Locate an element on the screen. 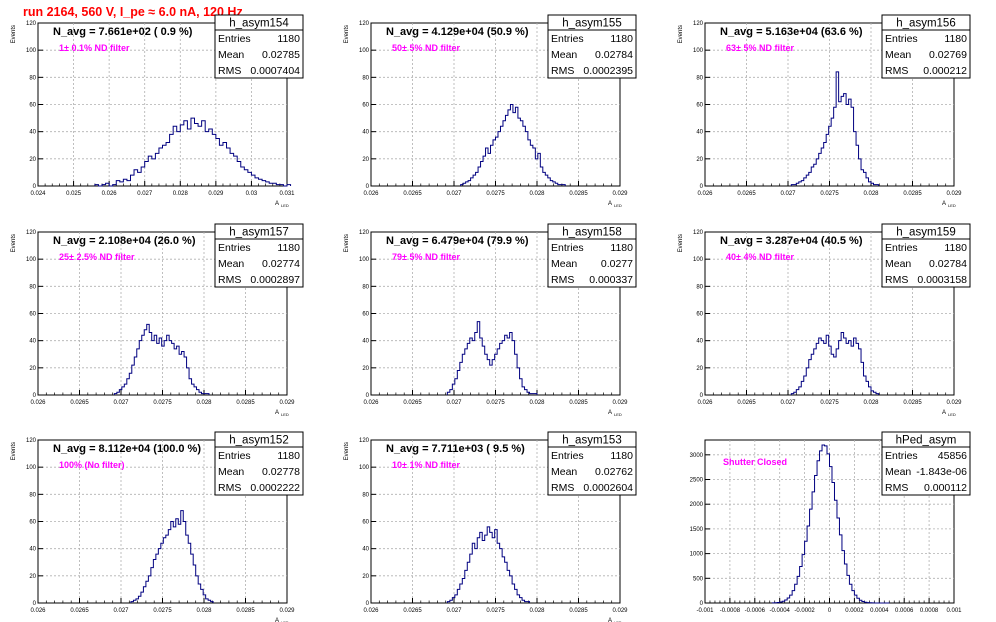 This screenshot has width=996, height=622. histogram-name: h_asym152 is located at coordinates (258, 441).